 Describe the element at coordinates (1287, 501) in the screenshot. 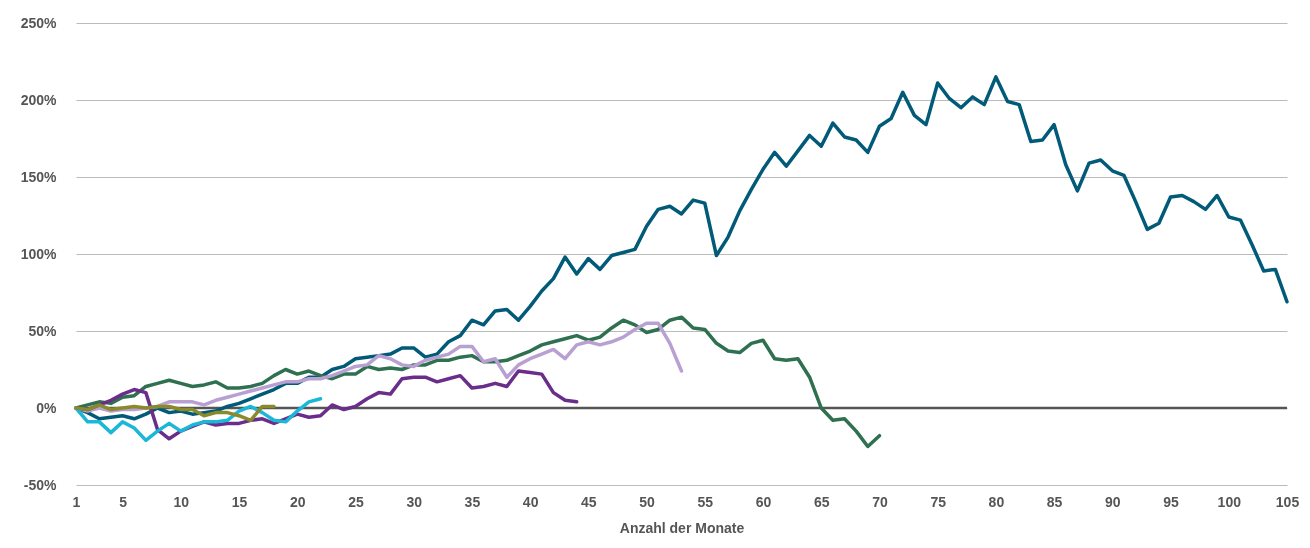

I see `x-tick-label: 105` at that location.